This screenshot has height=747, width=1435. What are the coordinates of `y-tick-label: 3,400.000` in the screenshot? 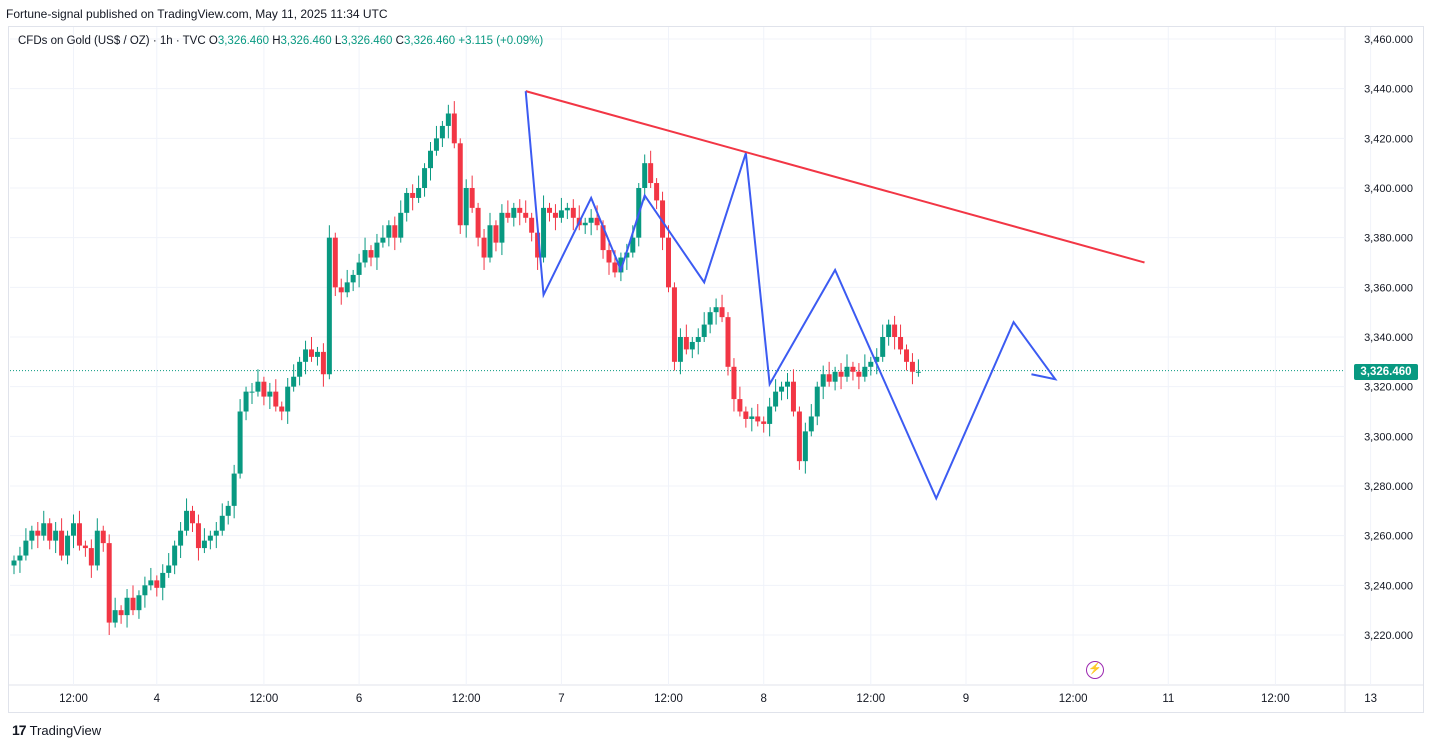 It's located at (1388, 189).